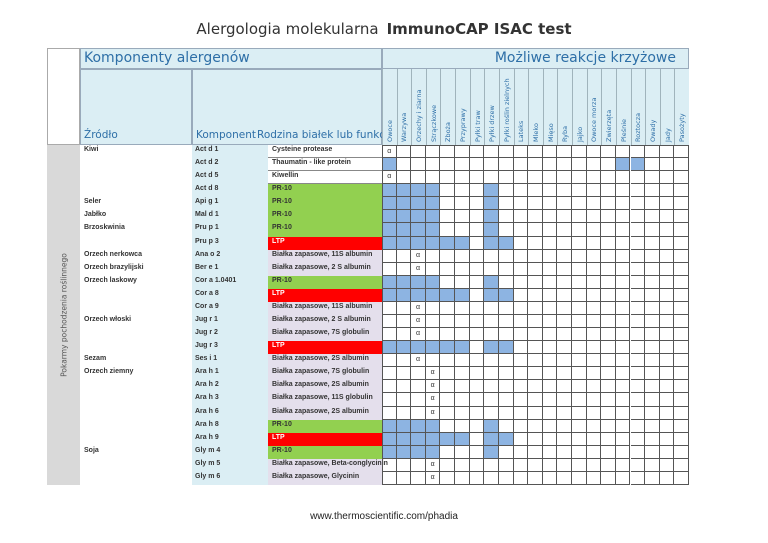  Describe the element at coordinates (477, 126) in the screenshot. I see `reaction-col-label: Pyłki traw` at that location.